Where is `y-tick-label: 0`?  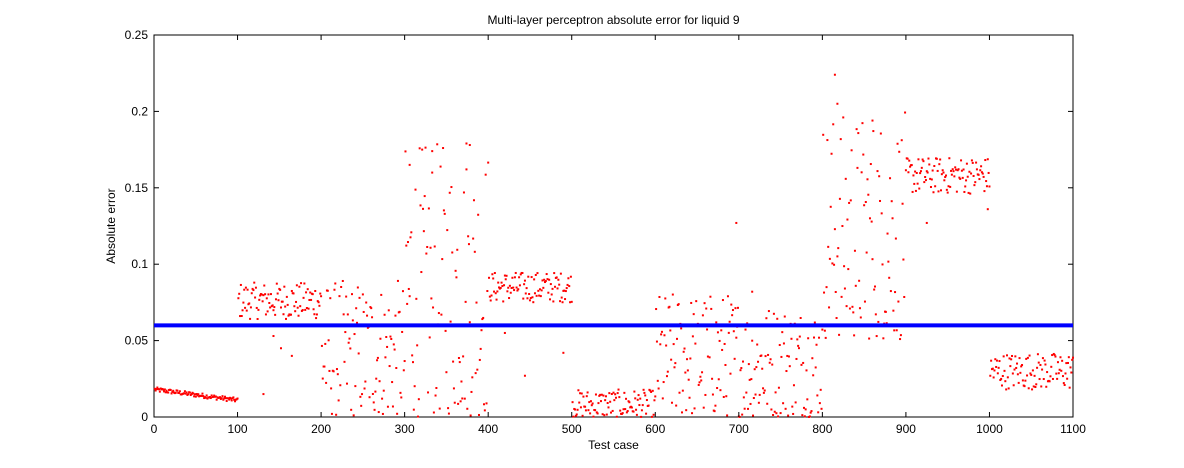
y-tick-label: 0 is located at coordinates (144, 417).